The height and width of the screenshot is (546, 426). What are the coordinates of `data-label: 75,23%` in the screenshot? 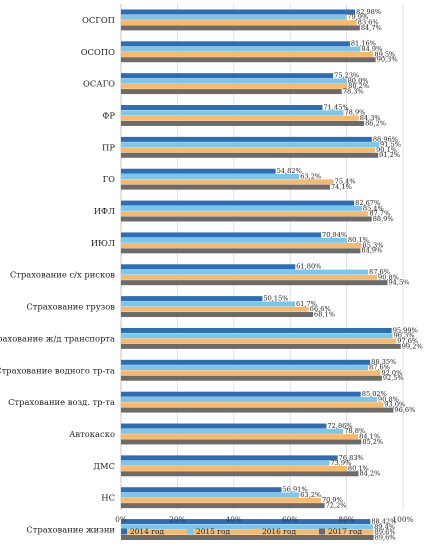 It's located at (346, 76).